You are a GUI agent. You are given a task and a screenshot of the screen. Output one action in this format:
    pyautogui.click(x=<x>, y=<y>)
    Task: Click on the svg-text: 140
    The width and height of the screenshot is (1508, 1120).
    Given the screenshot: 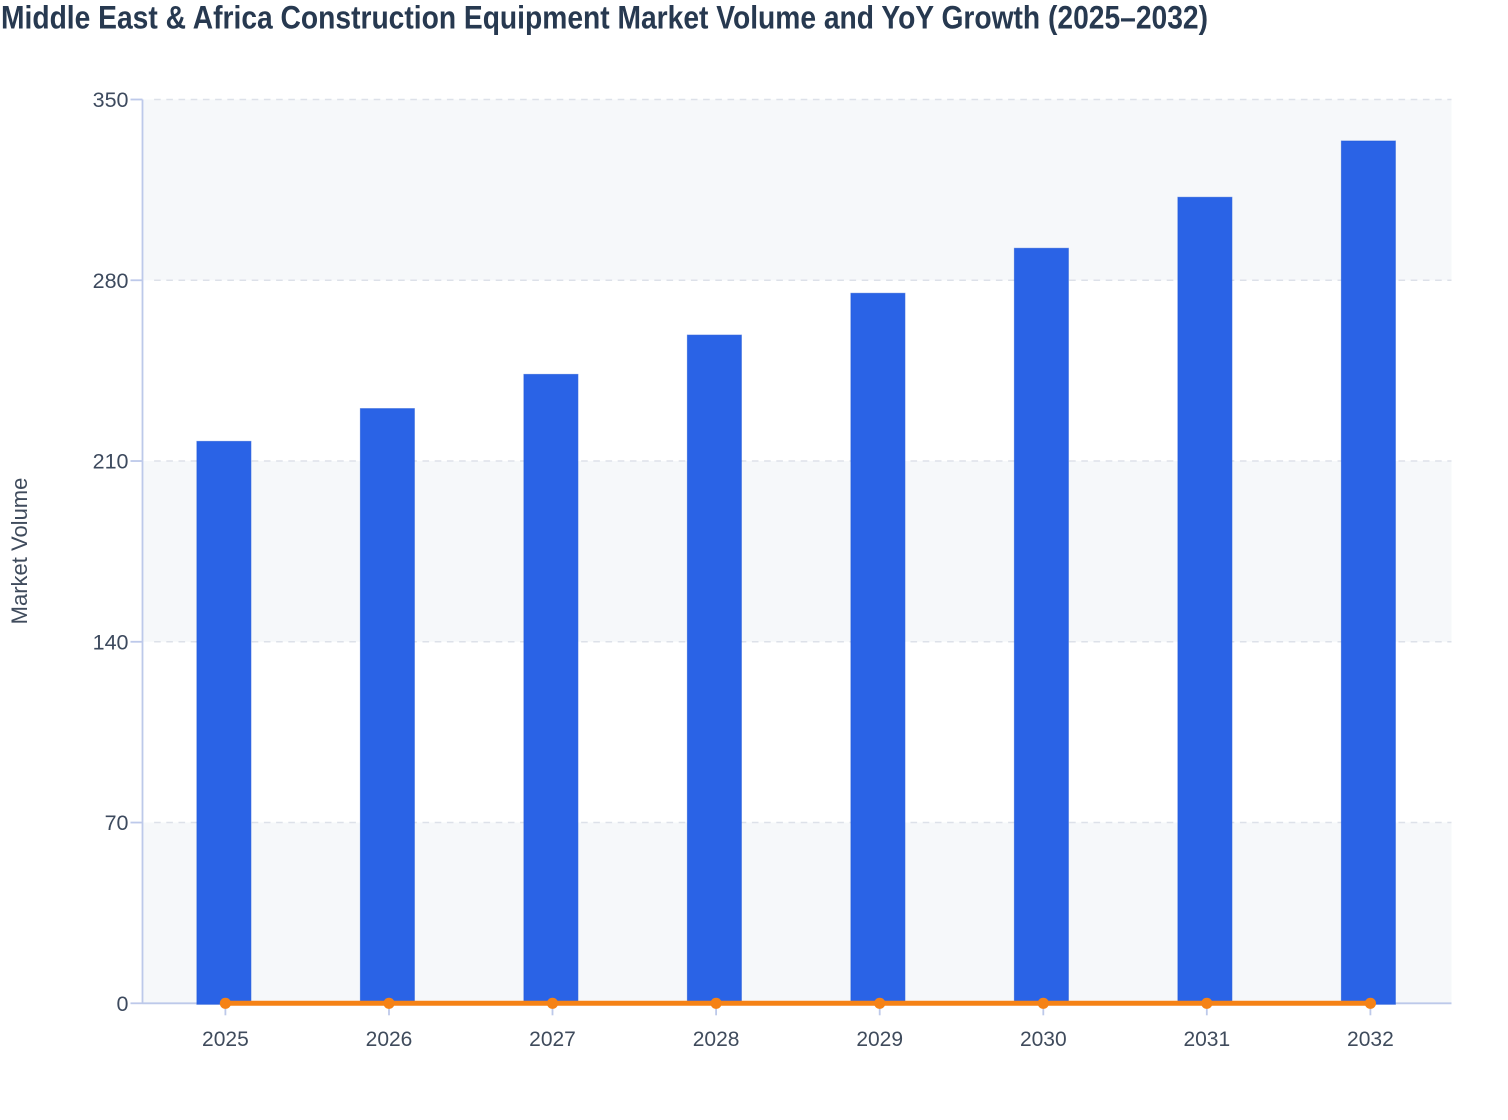 What is the action you would take?
    pyautogui.click(x=111, y=642)
    